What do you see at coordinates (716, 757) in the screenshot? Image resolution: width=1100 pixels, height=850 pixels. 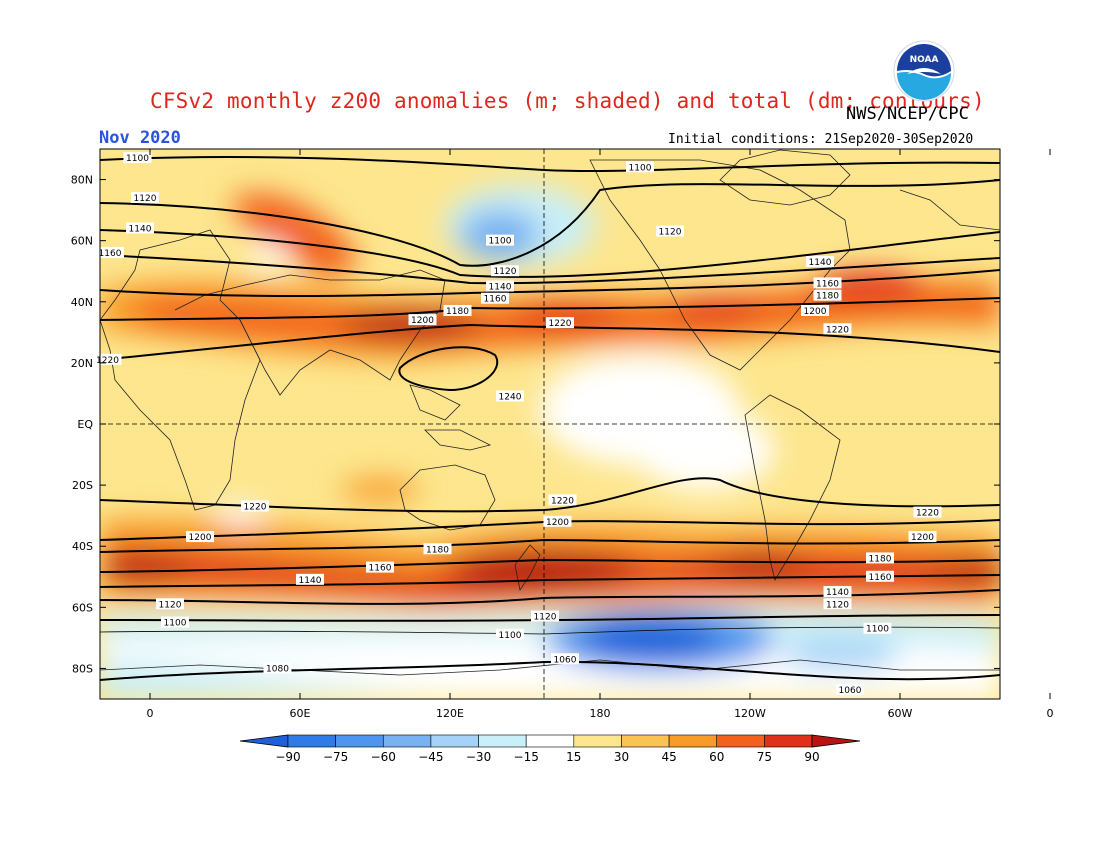 I see `colorbar-label: 60` at bounding box center [716, 757].